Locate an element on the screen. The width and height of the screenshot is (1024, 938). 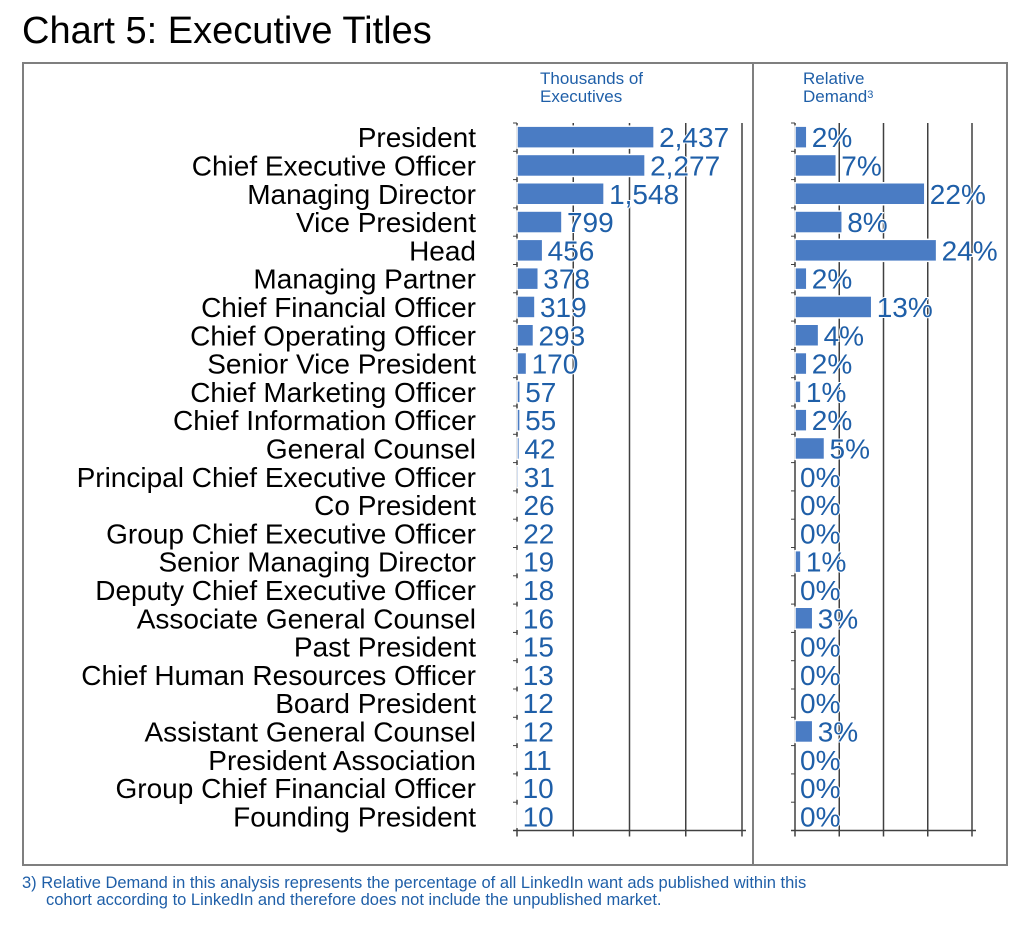
executives-data-label: 2,277 is located at coordinates (685, 165).